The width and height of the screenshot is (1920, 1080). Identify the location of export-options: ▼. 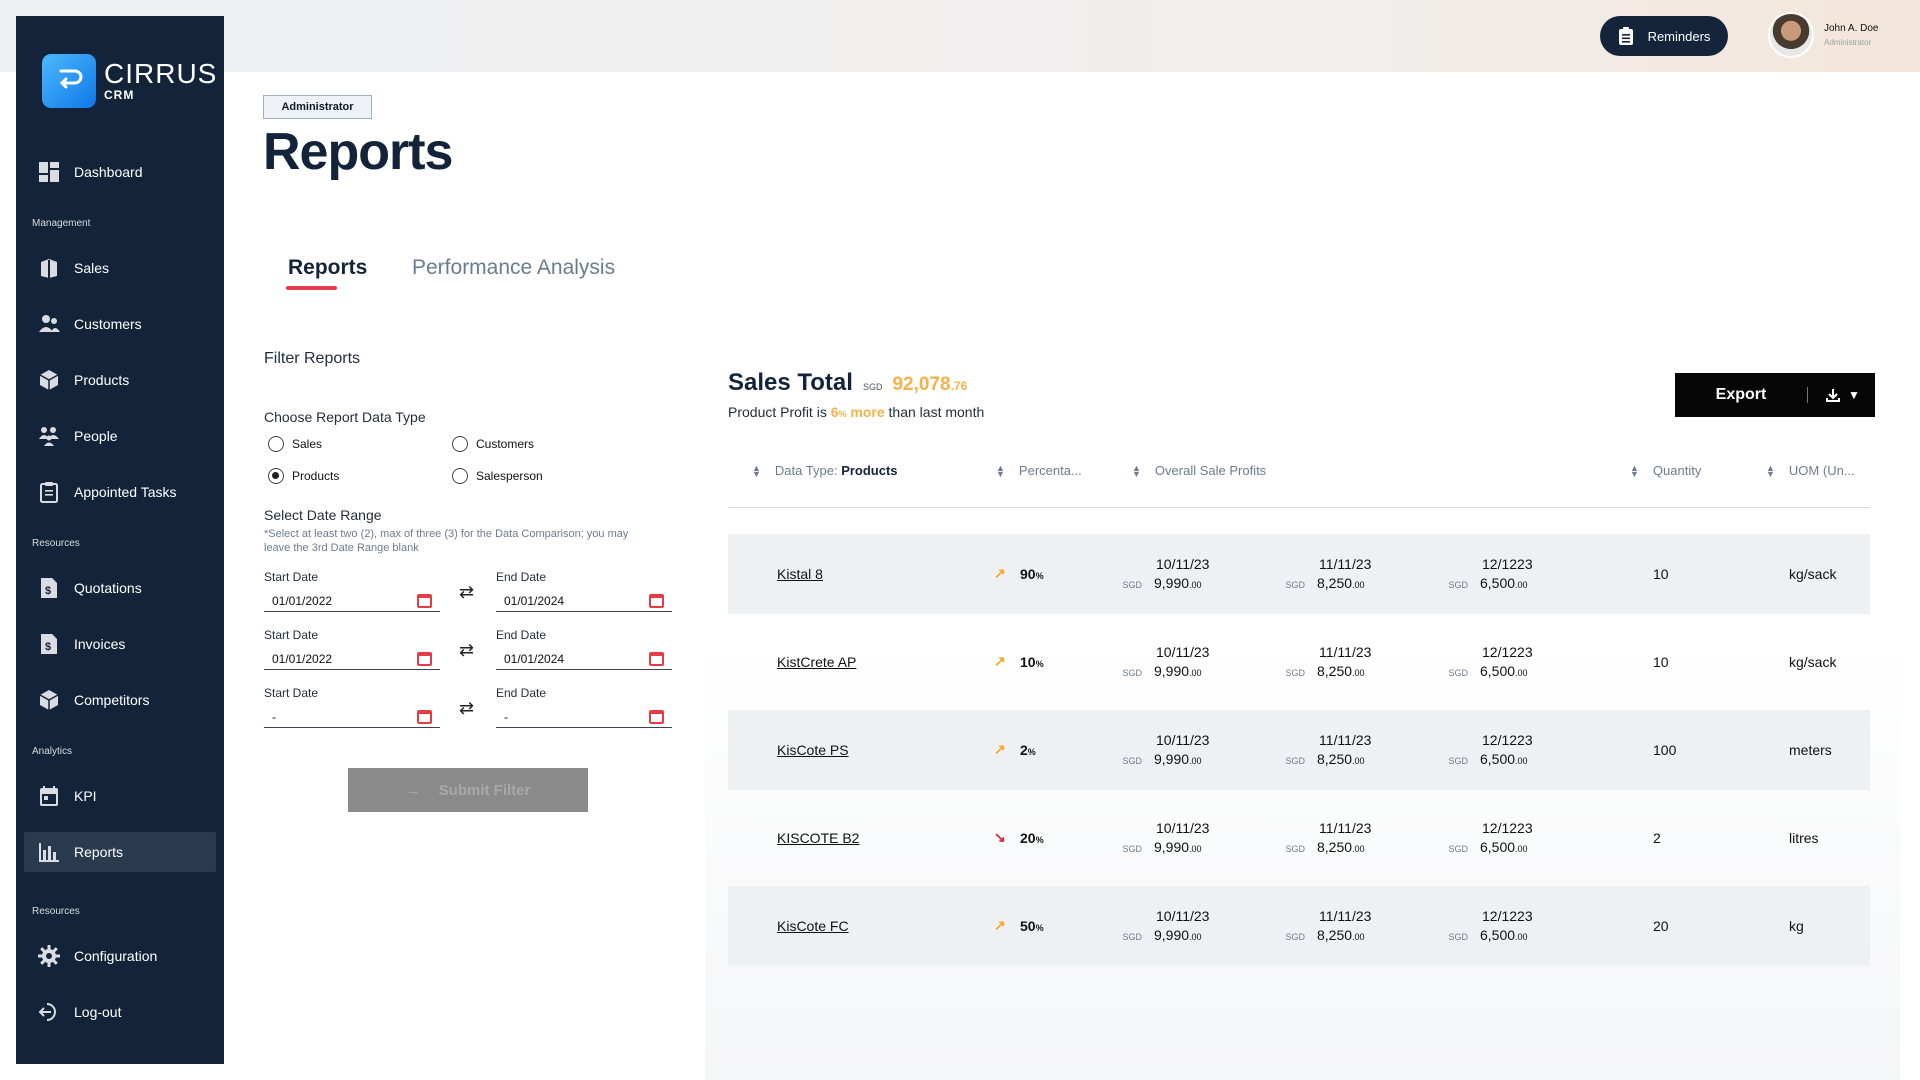
(1834, 395).